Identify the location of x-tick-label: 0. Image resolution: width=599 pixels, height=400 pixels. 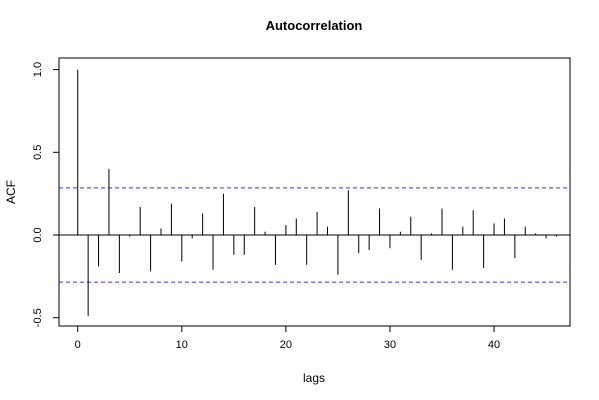
(78, 345).